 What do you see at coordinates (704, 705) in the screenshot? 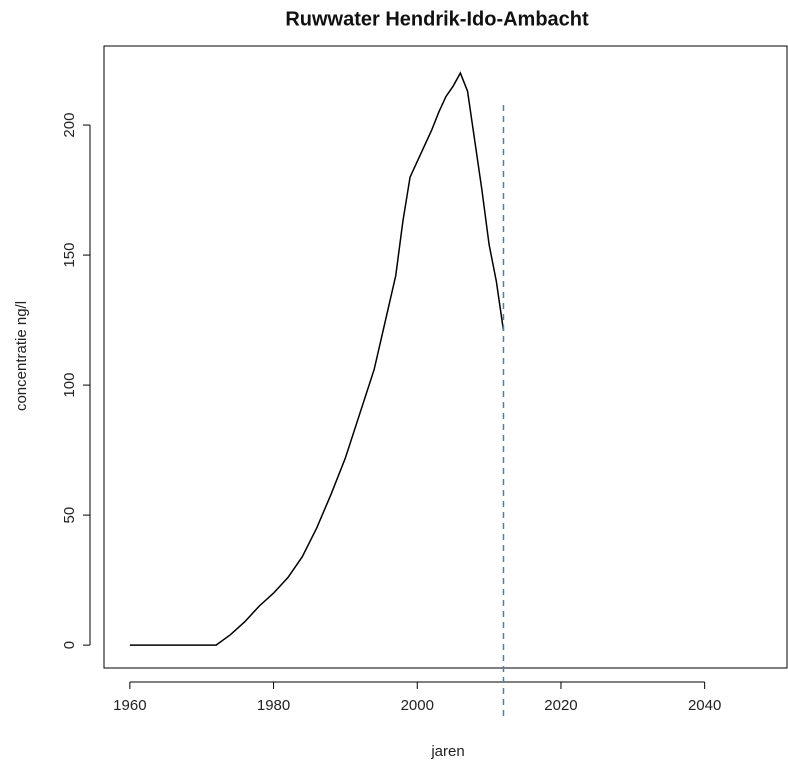
I see `x-tick-label: 2040` at bounding box center [704, 705].